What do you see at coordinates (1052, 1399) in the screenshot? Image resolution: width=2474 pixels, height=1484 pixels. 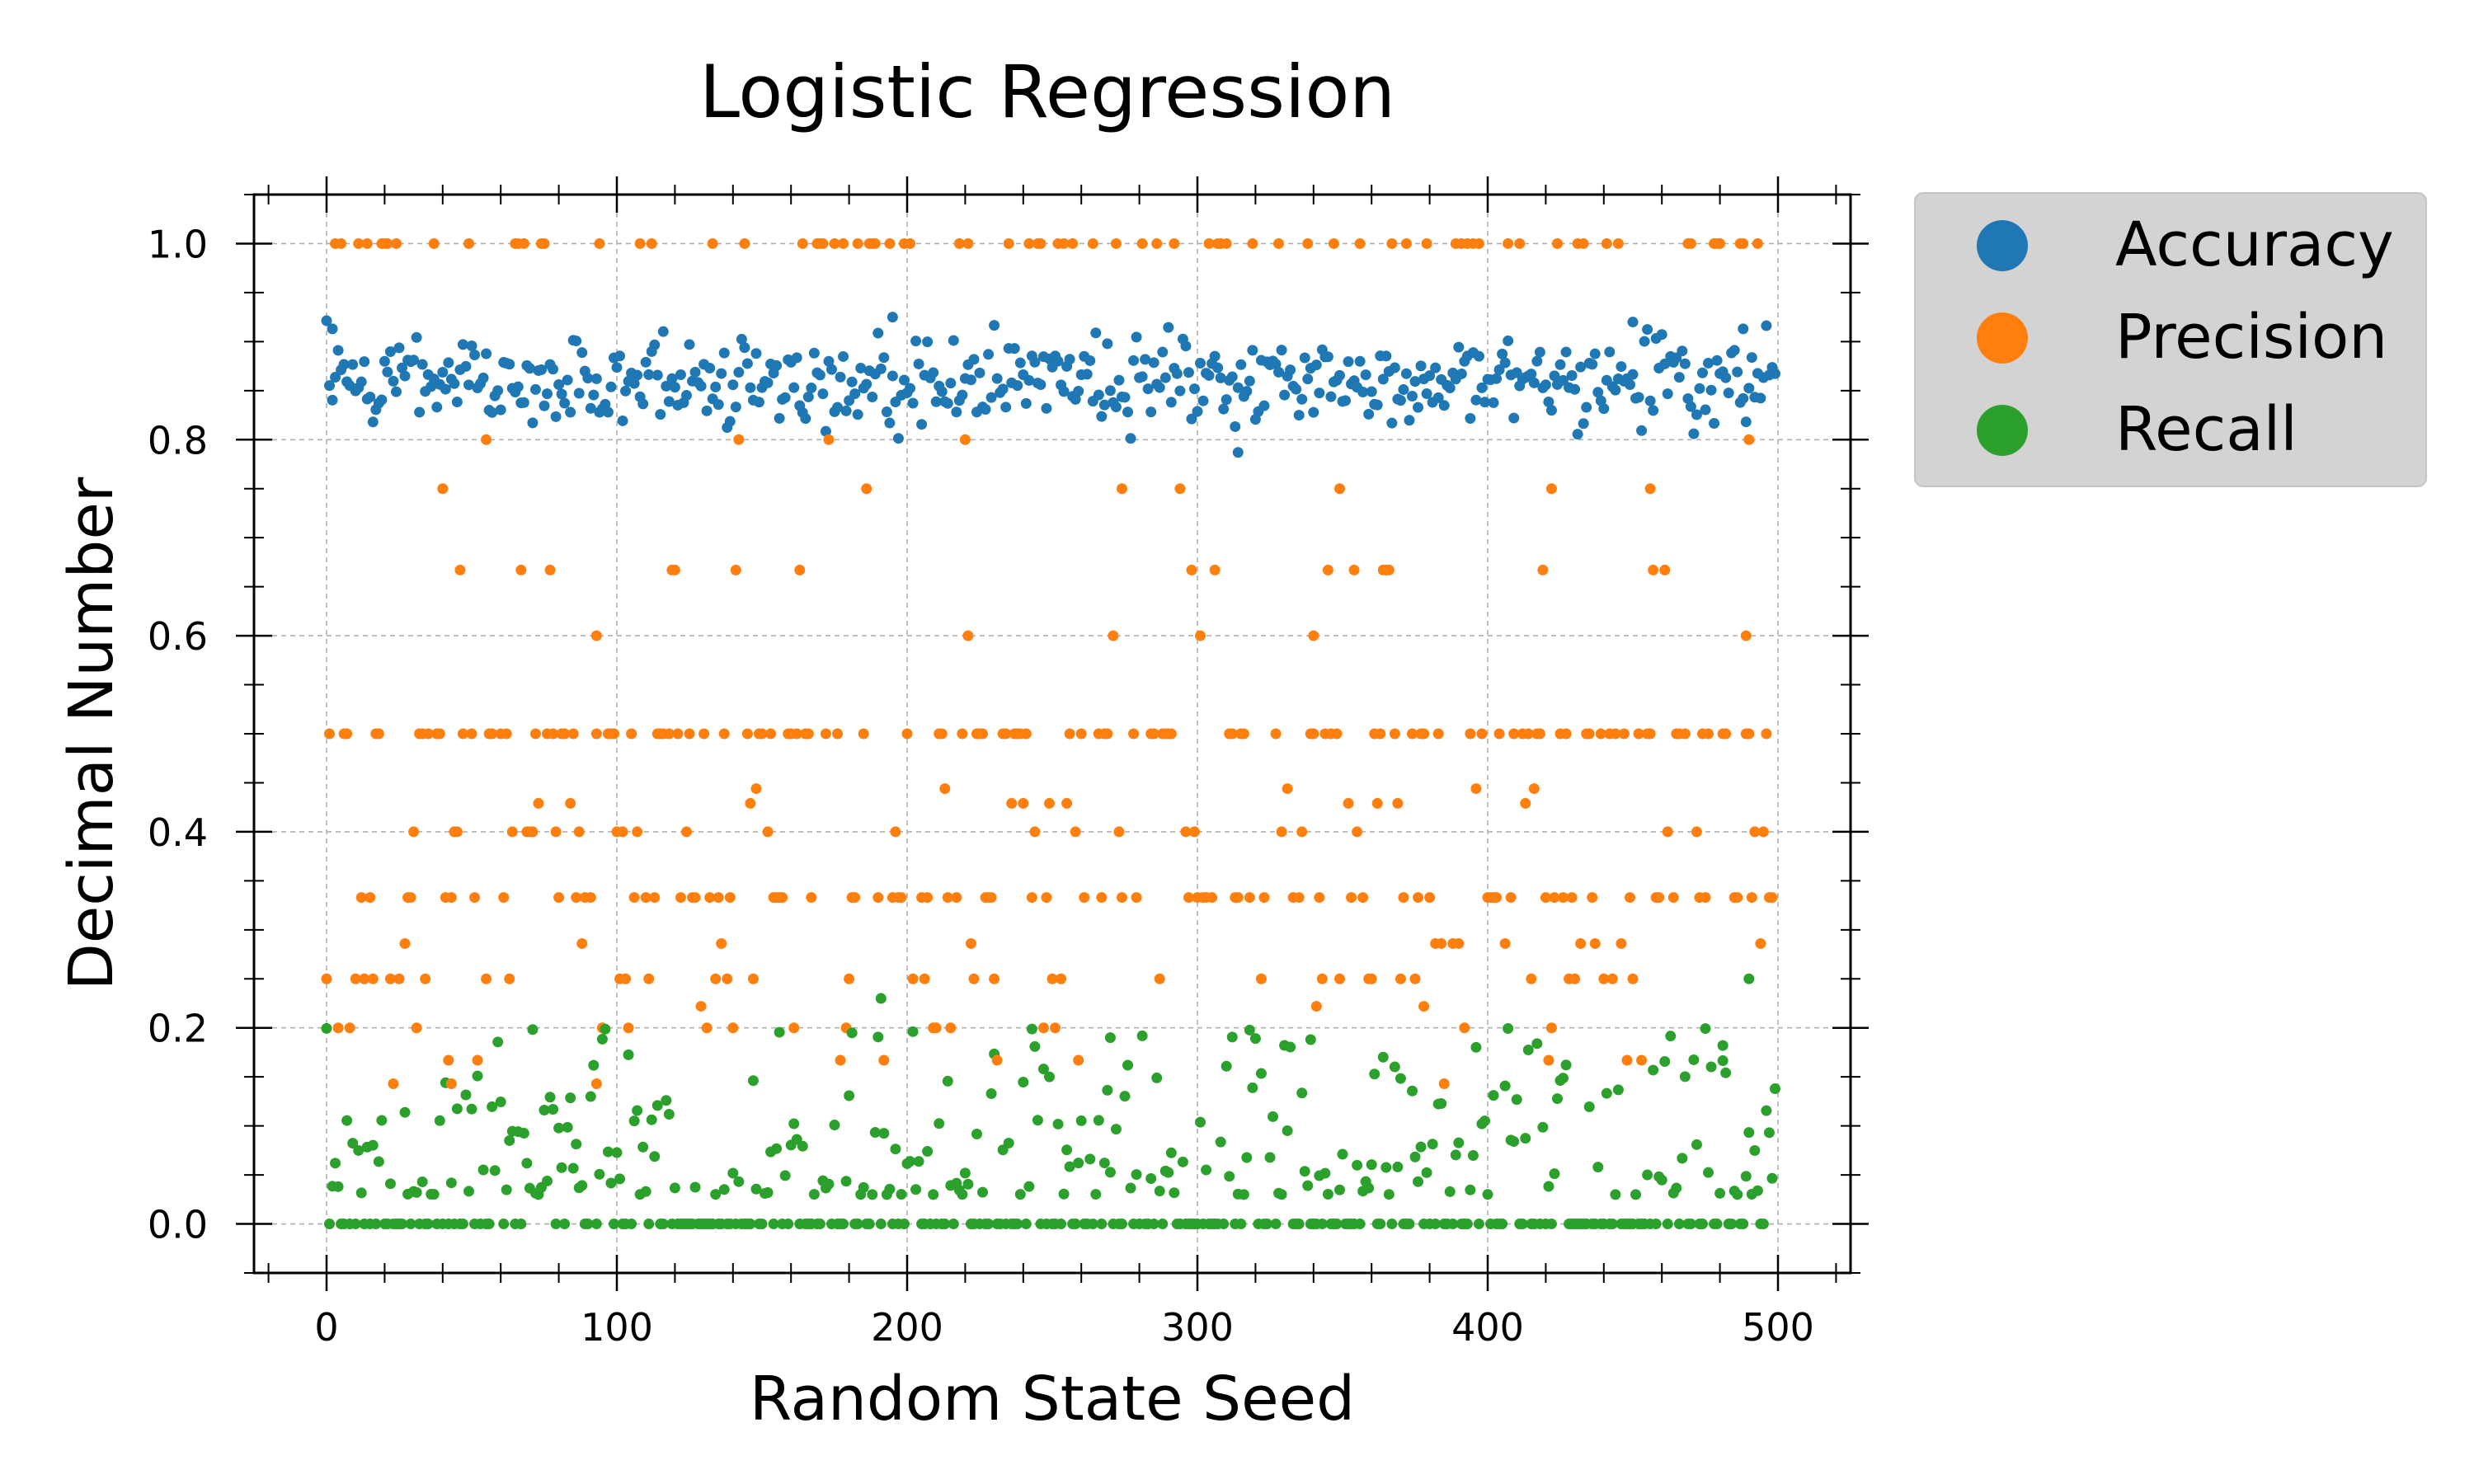 I see `x-axis-label: Random State Seed` at bounding box center [1052, 1399].